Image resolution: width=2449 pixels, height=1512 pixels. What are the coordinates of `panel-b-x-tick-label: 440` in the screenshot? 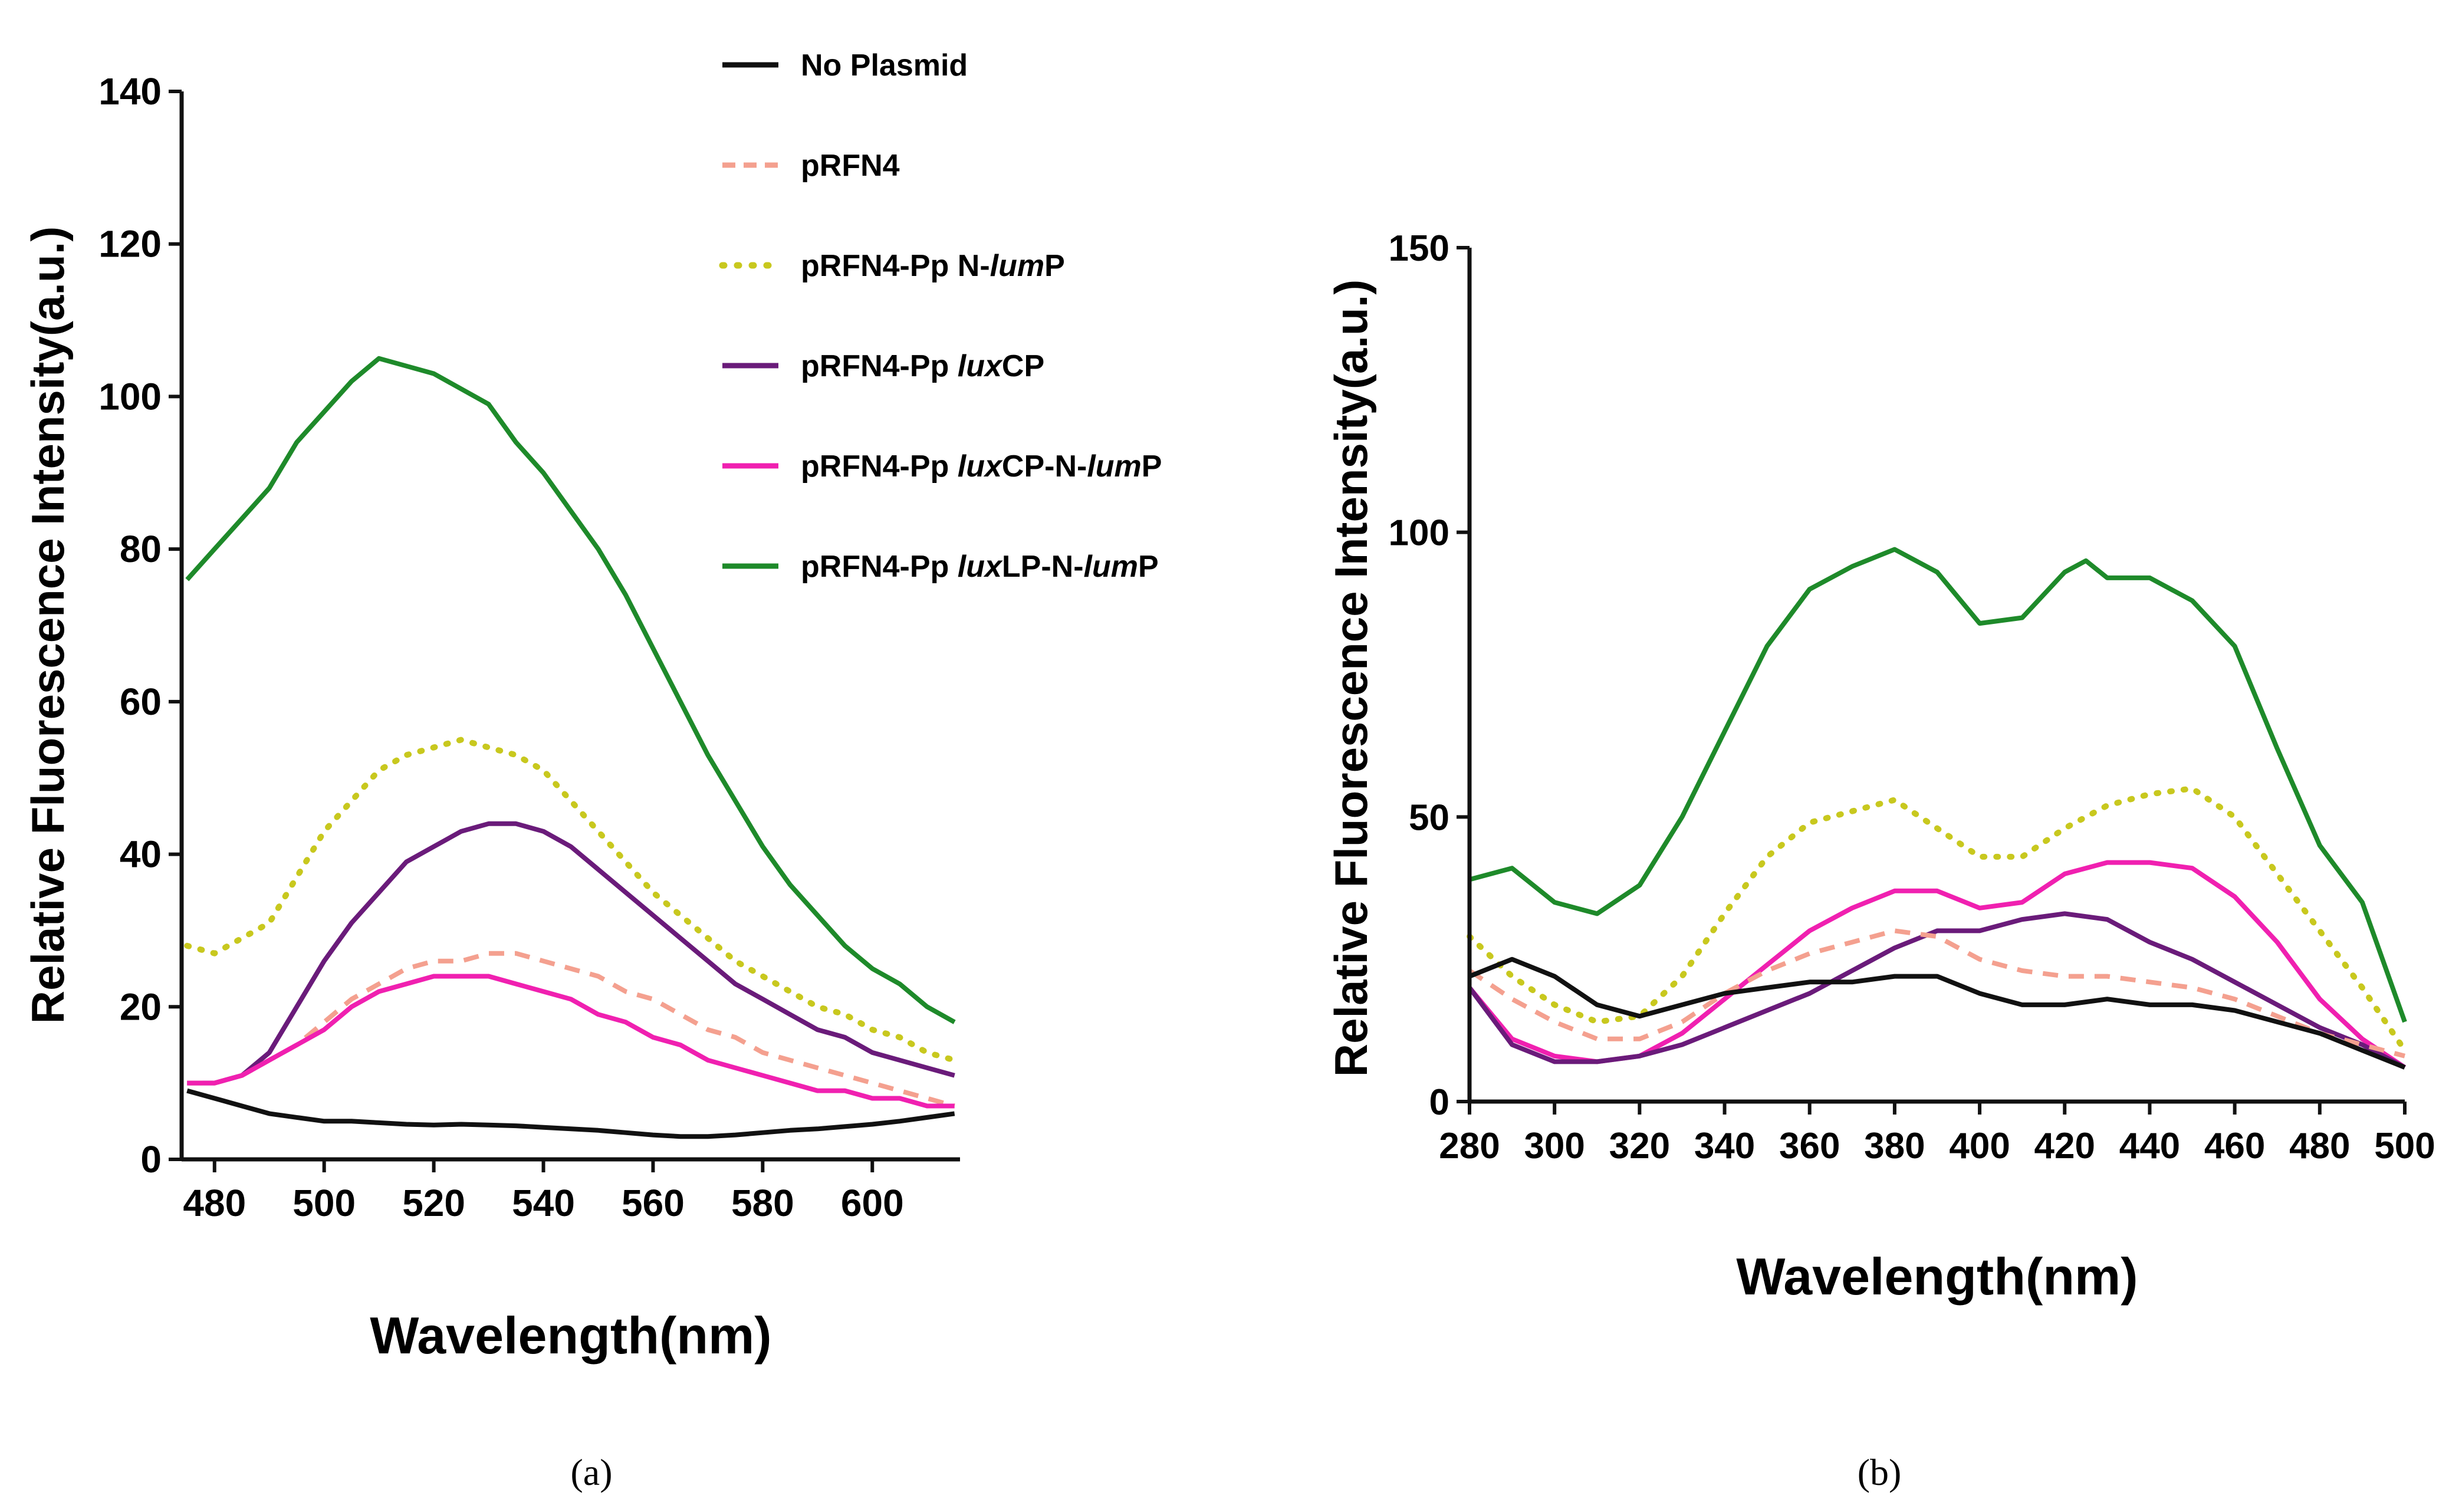 It's located at (2149, 1146).